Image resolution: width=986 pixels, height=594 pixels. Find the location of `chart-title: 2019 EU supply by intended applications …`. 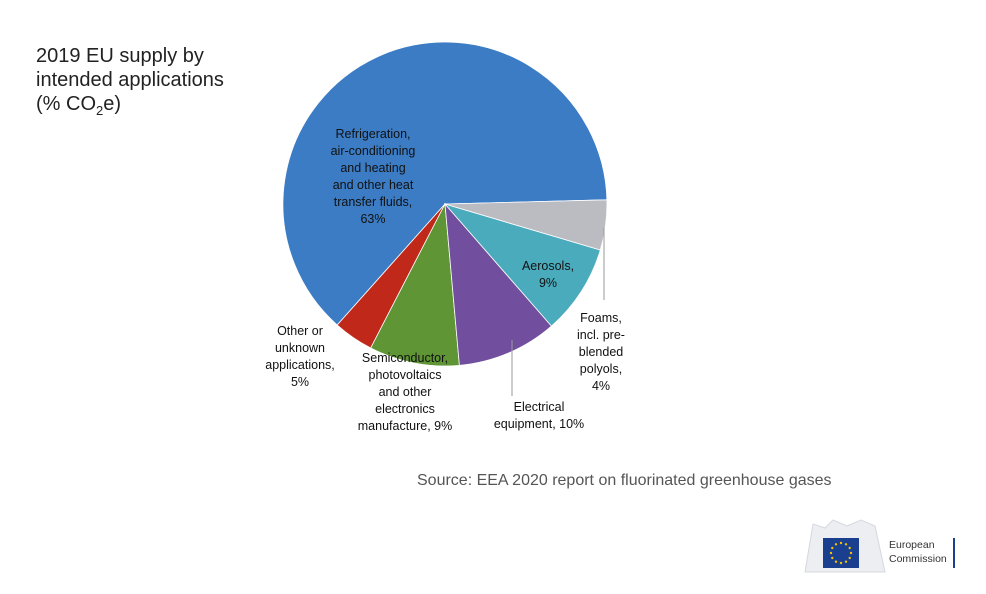

chart-title: 2019 EU supply by intended applications … is located at coordinates (130, 83).